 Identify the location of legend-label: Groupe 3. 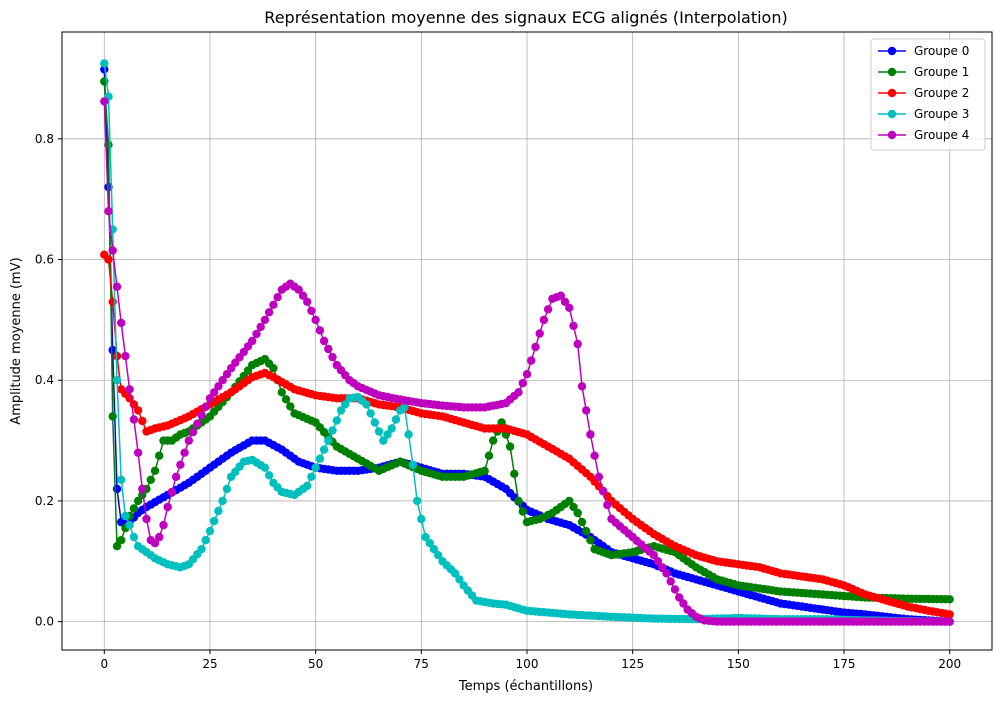
(941, 114).